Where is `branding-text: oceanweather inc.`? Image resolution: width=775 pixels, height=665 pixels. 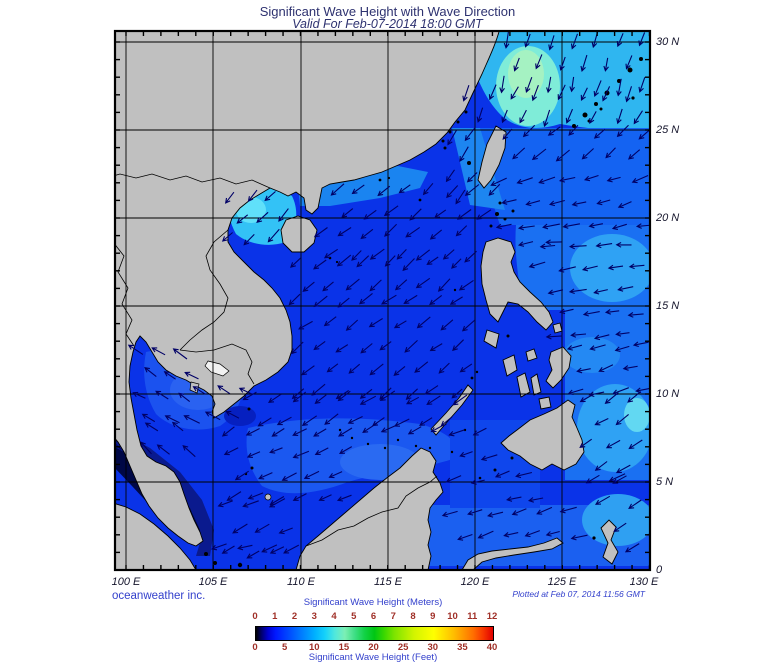
branding-text: oceanweather inc. is located at coordinates (159, 596).